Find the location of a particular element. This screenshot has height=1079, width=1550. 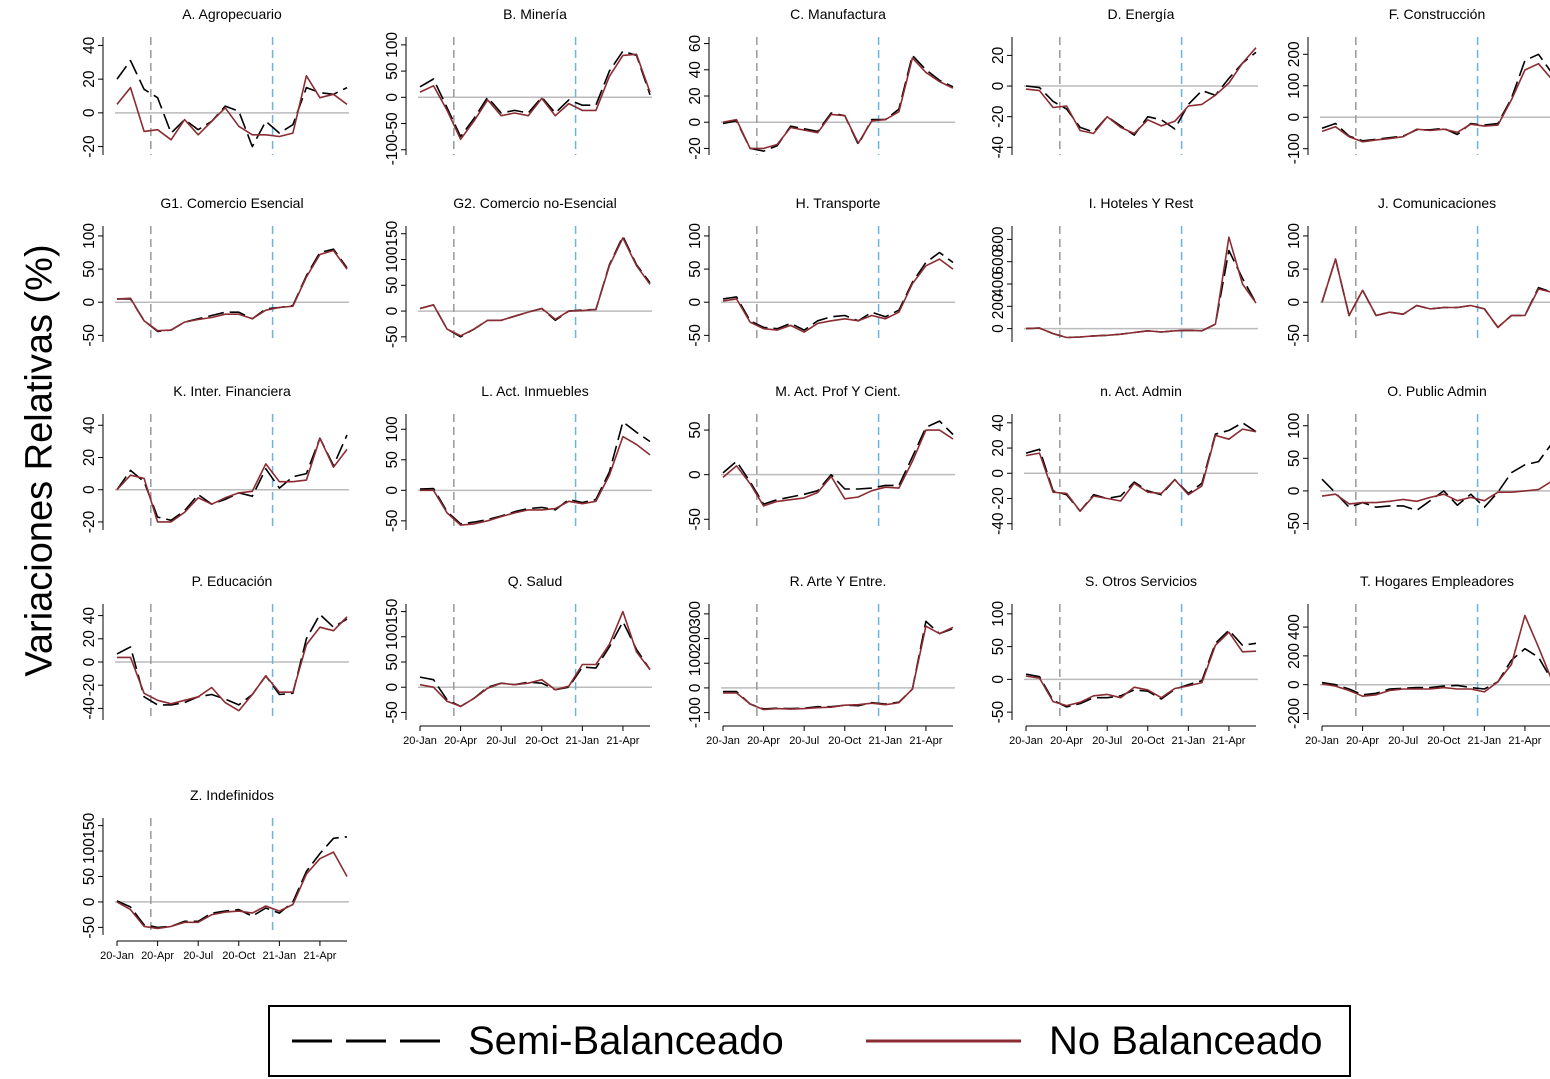

panel-title: L. Act. Inmuebles is located at coordinates (534, 391).